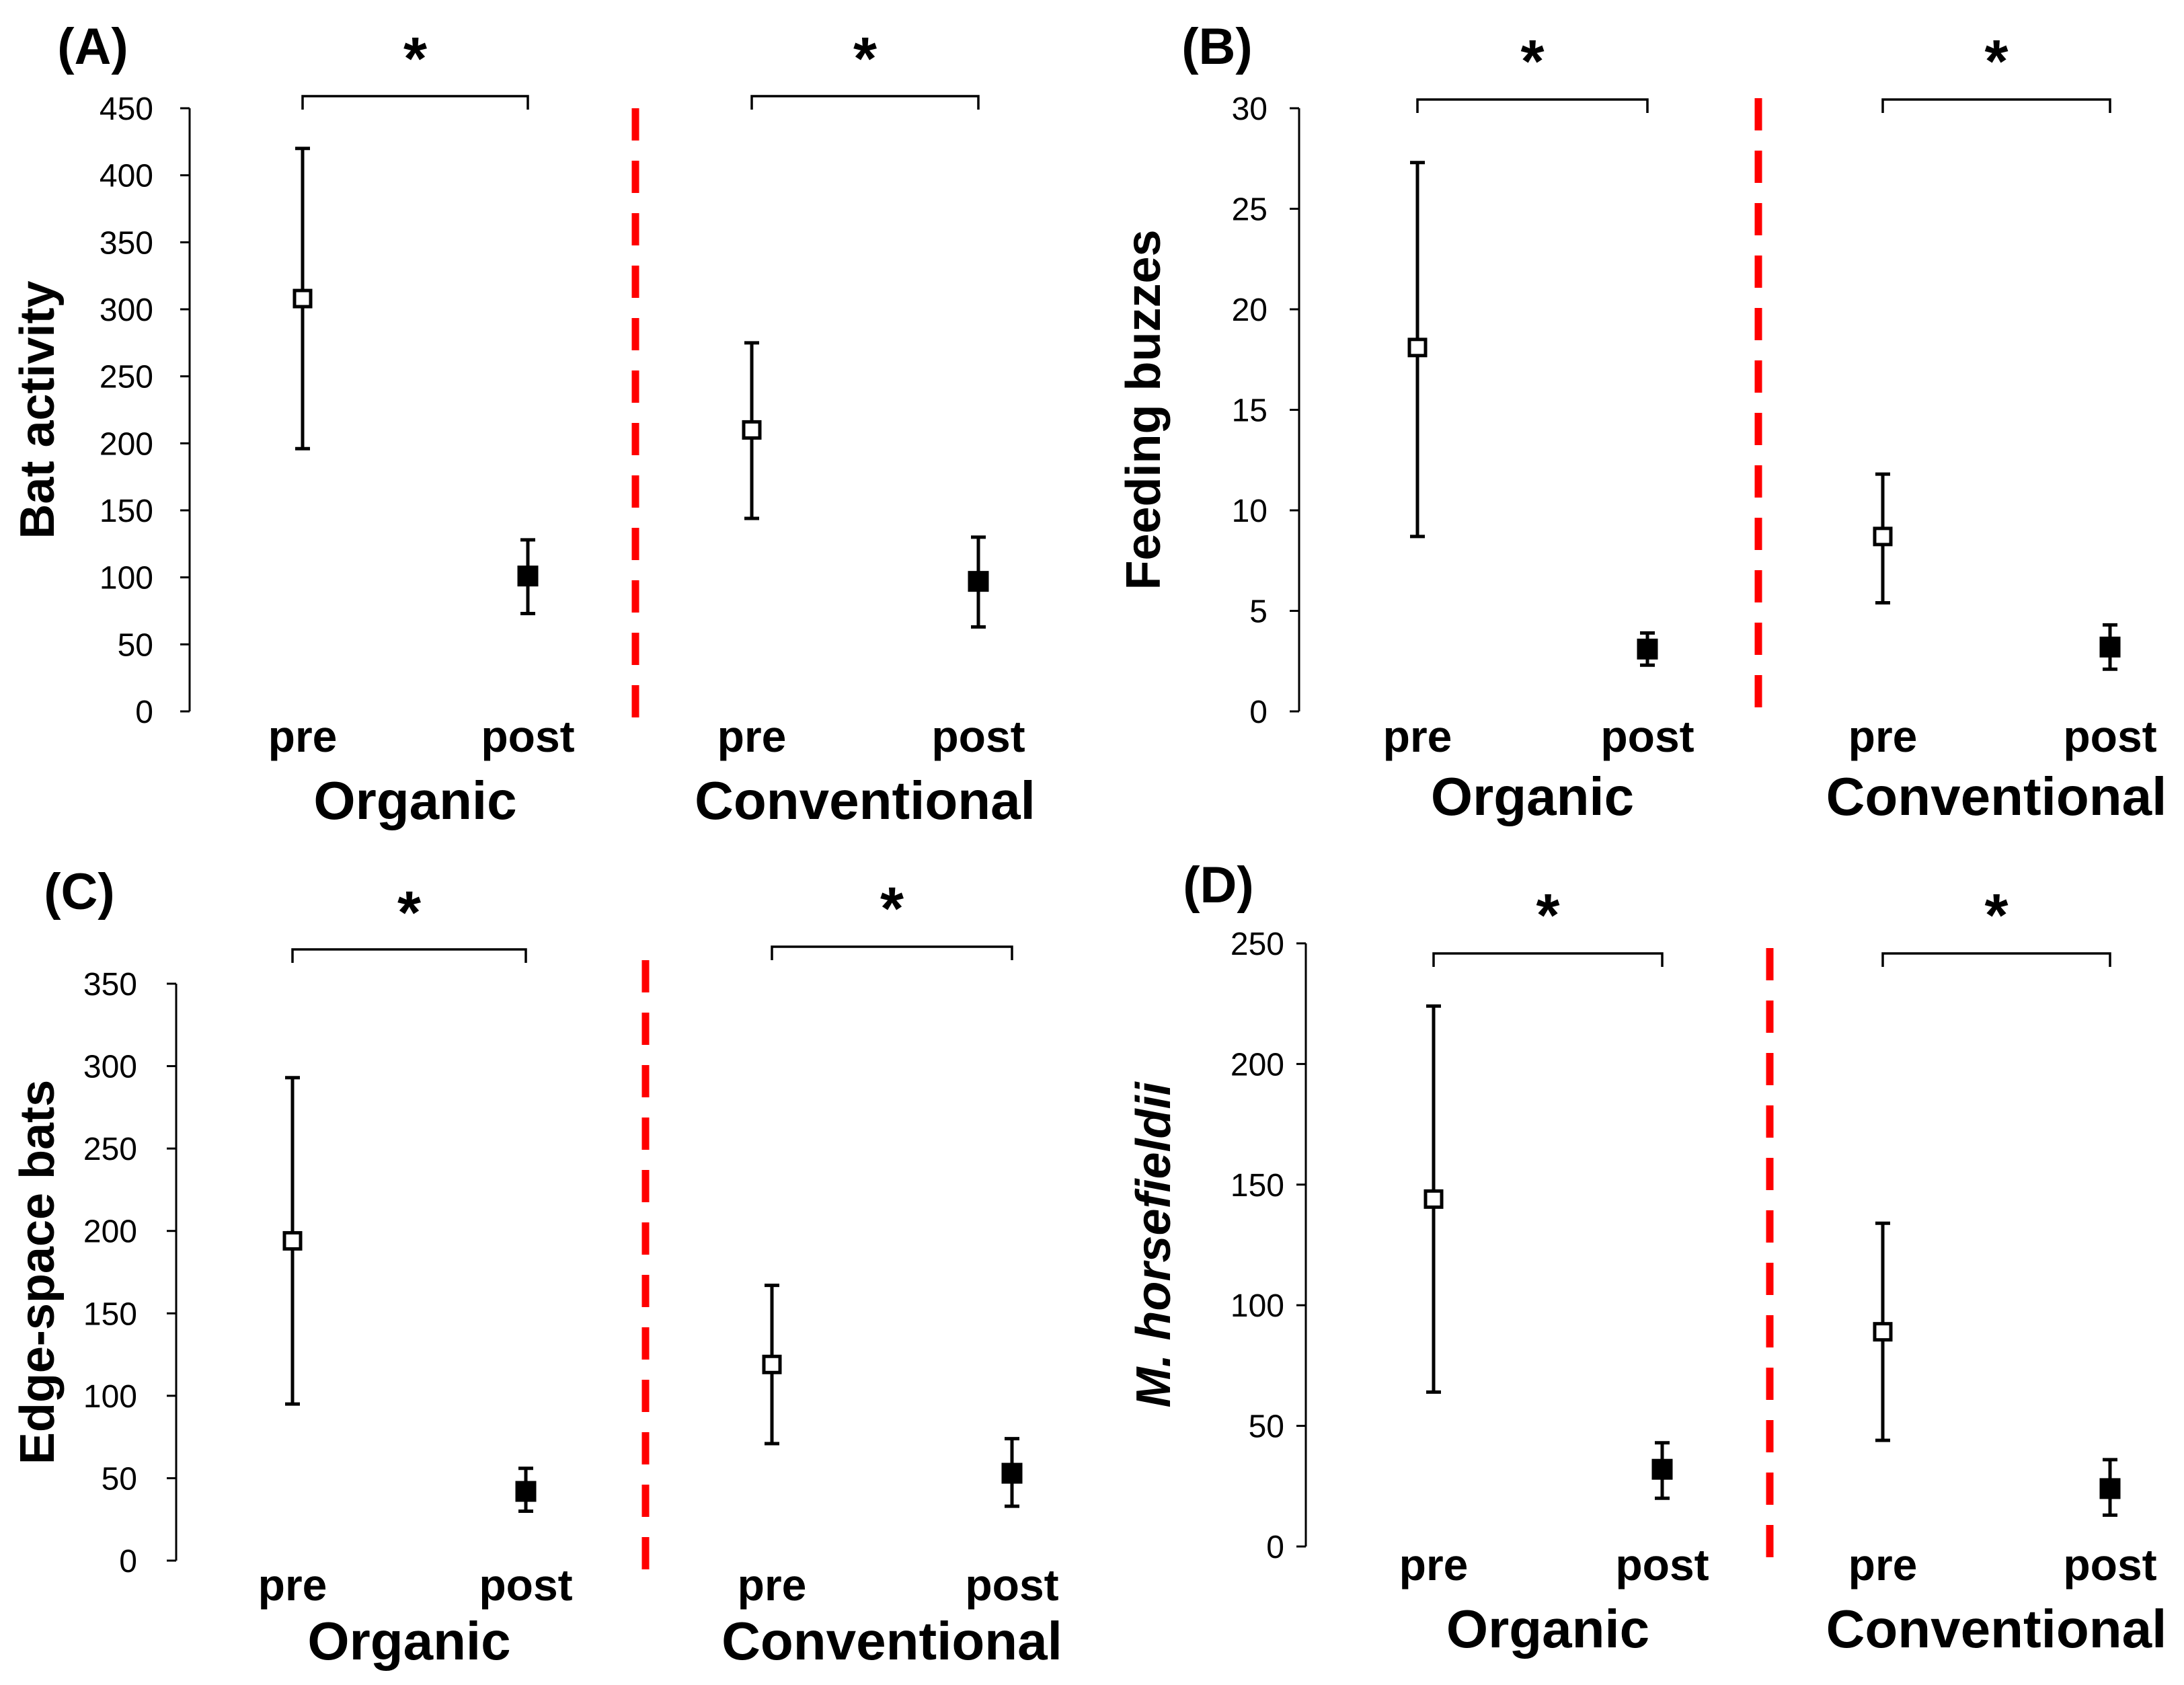  Describe the element at coordinates (1218, 885) in the screenshot. I see `panel-label: (D)` at that location.